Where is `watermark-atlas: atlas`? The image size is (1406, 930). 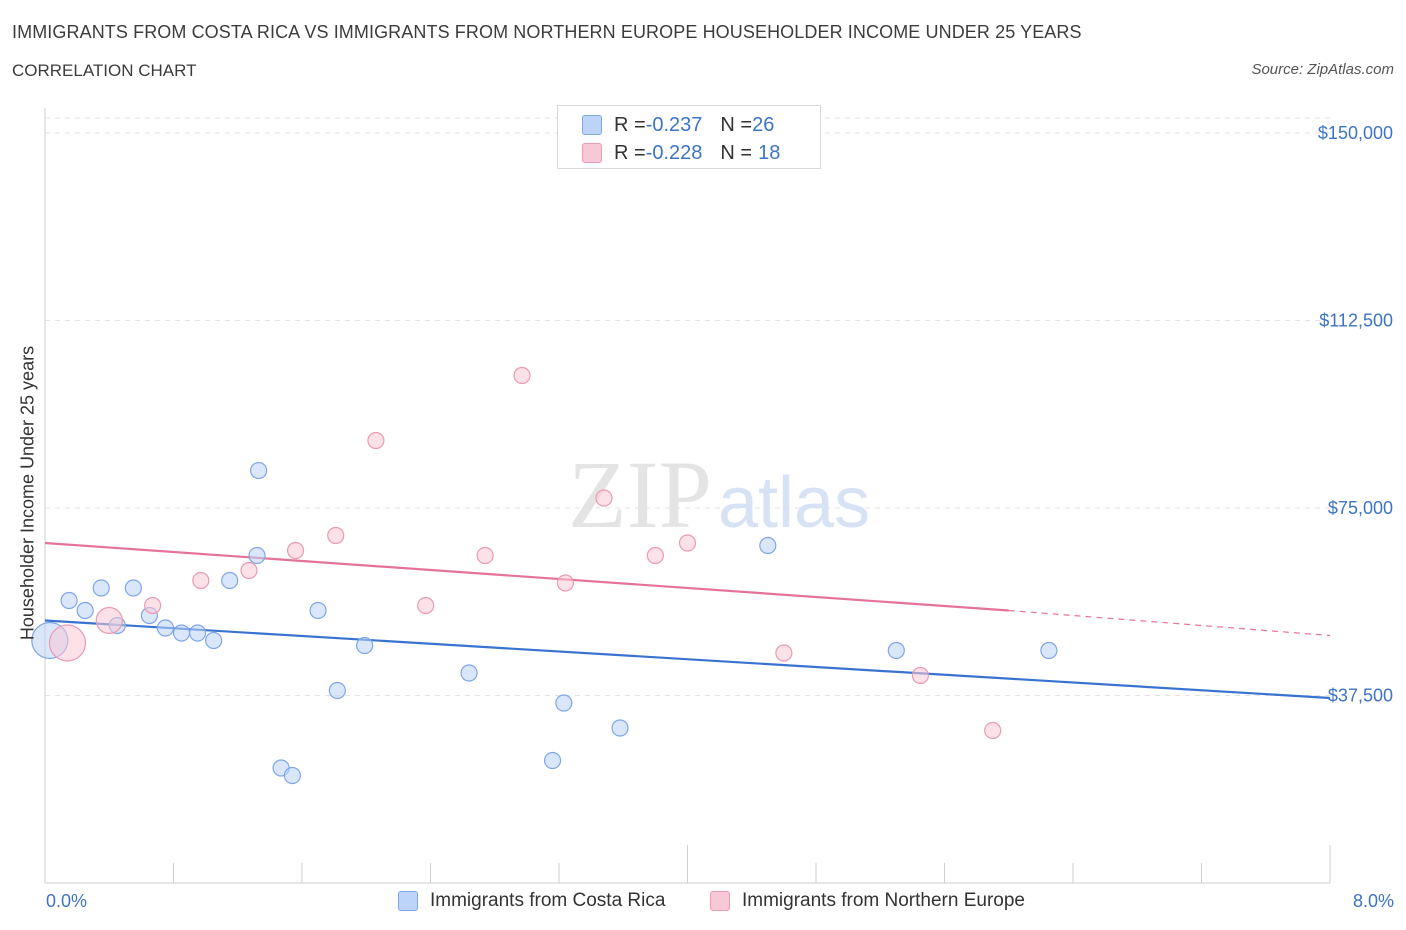 watermark-atlas: atlas is located at coordinates (794, 503).